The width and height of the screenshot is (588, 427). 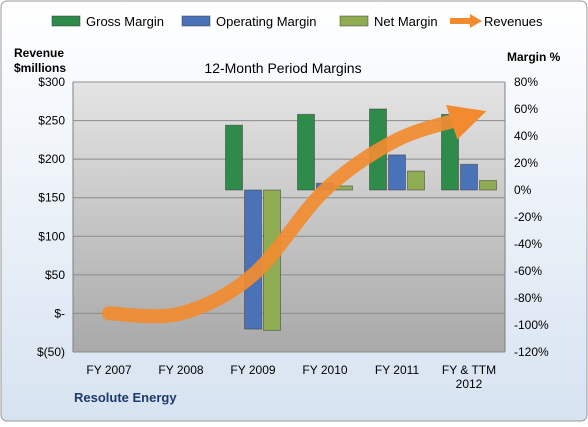 I want to click on right-tick-label: 20%, so click(x=526, y=163).